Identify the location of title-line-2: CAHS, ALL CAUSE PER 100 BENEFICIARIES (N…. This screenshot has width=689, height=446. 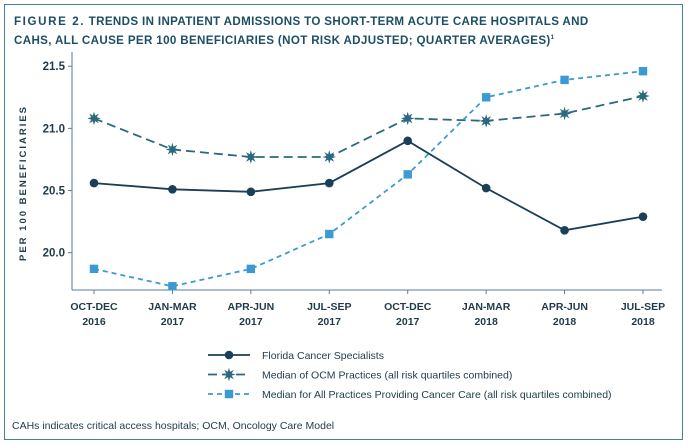
(282, 40).